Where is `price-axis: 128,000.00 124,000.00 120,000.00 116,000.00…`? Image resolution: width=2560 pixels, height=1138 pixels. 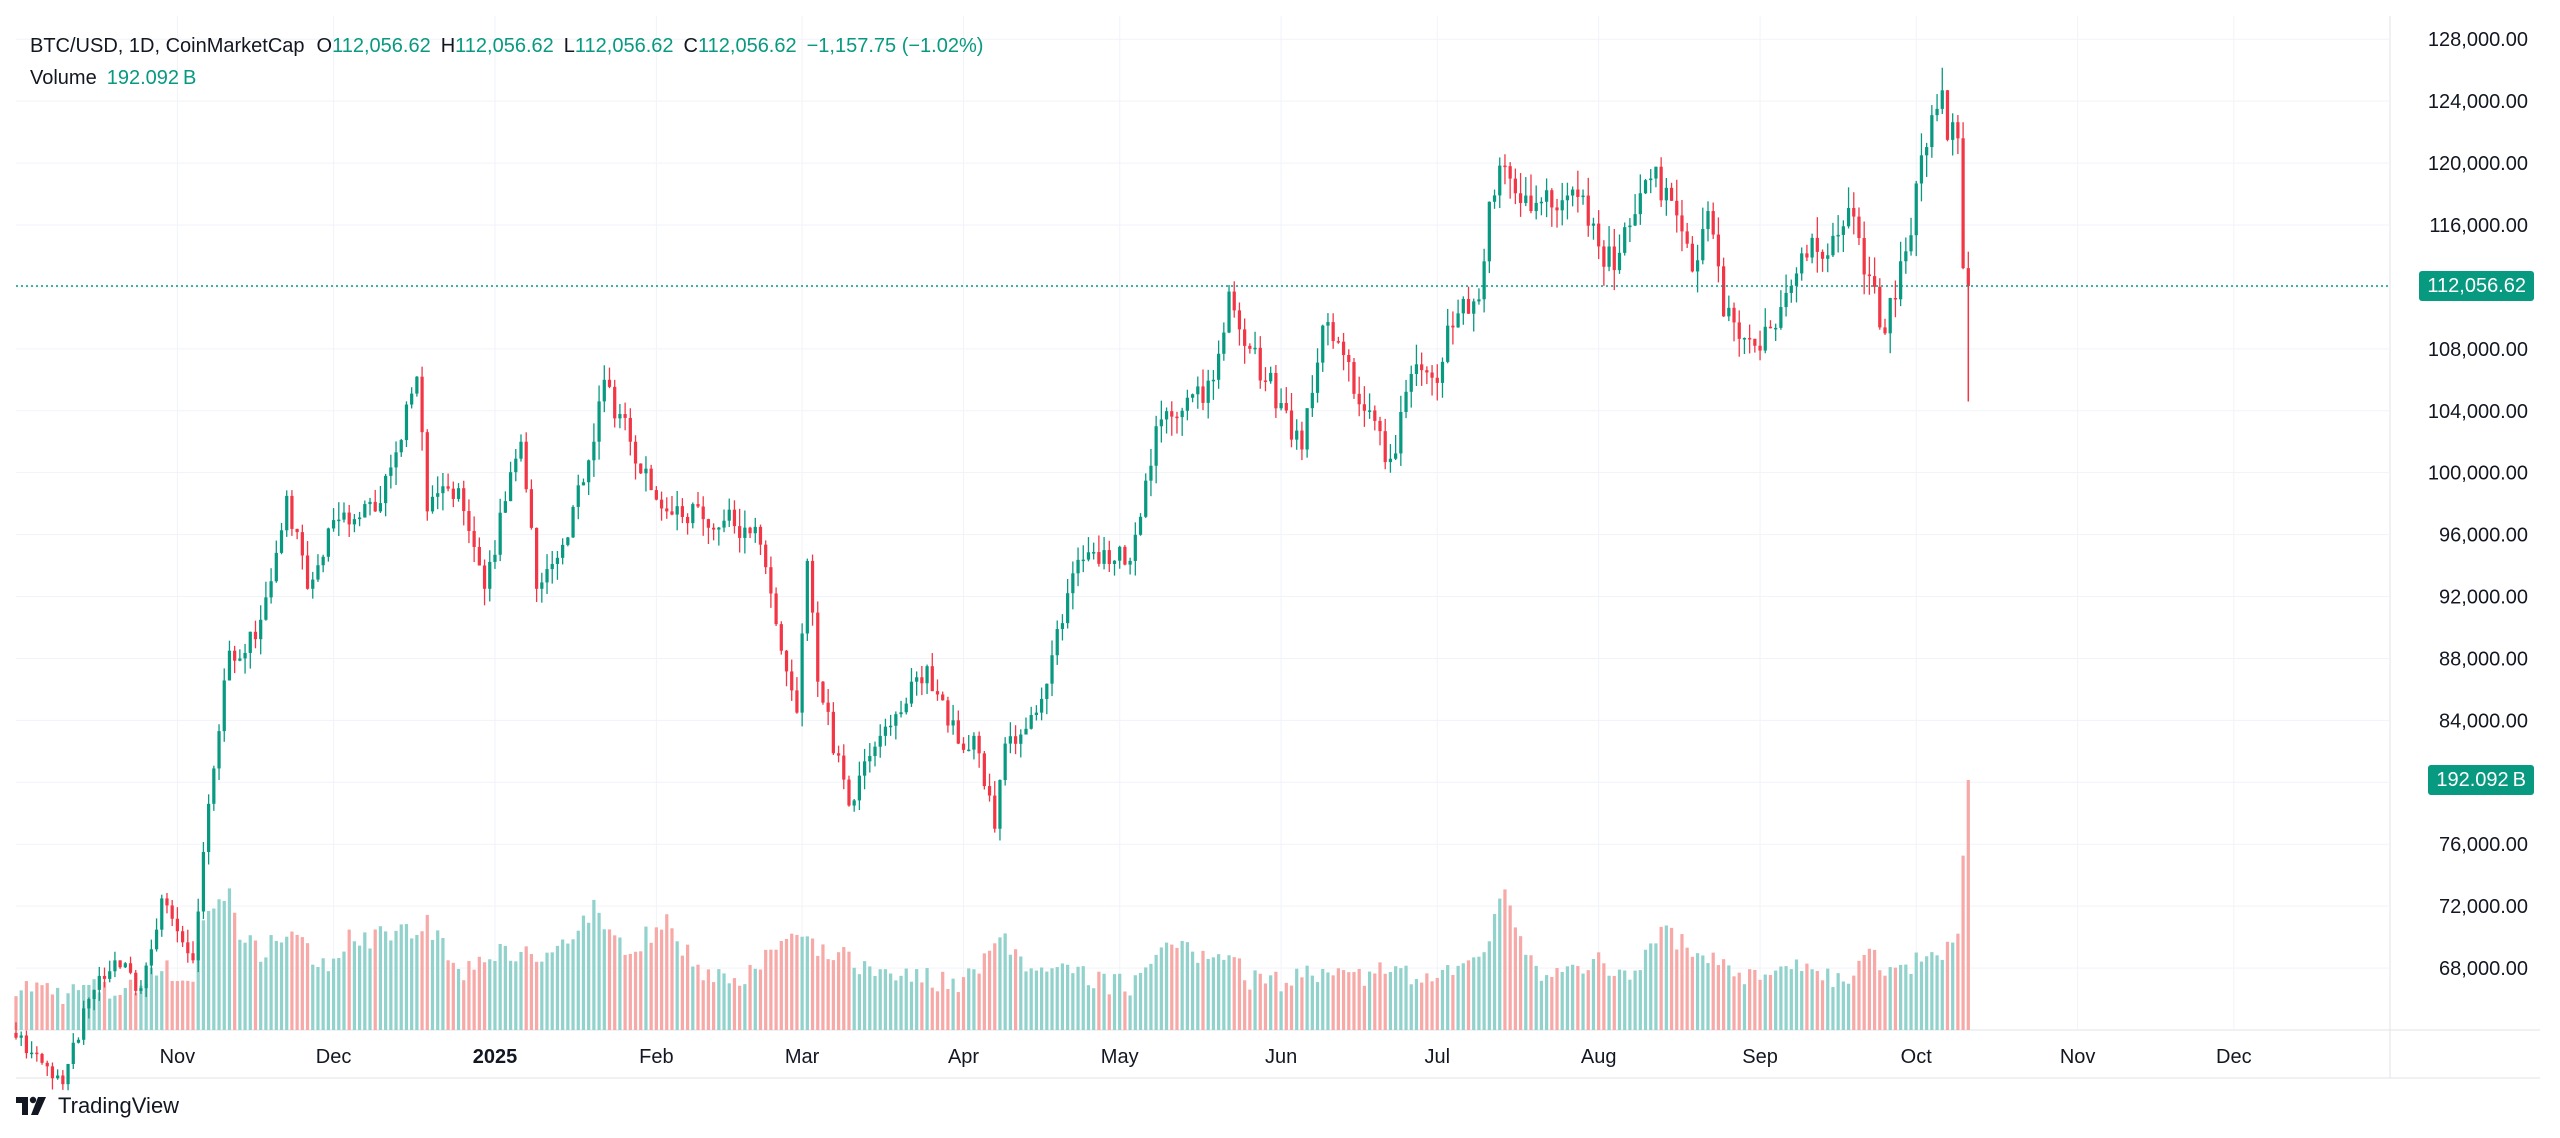
price-axis: 128,000.00 124,000.00 120,000.00 116,000.00… is located at coordinates (2478, 504).